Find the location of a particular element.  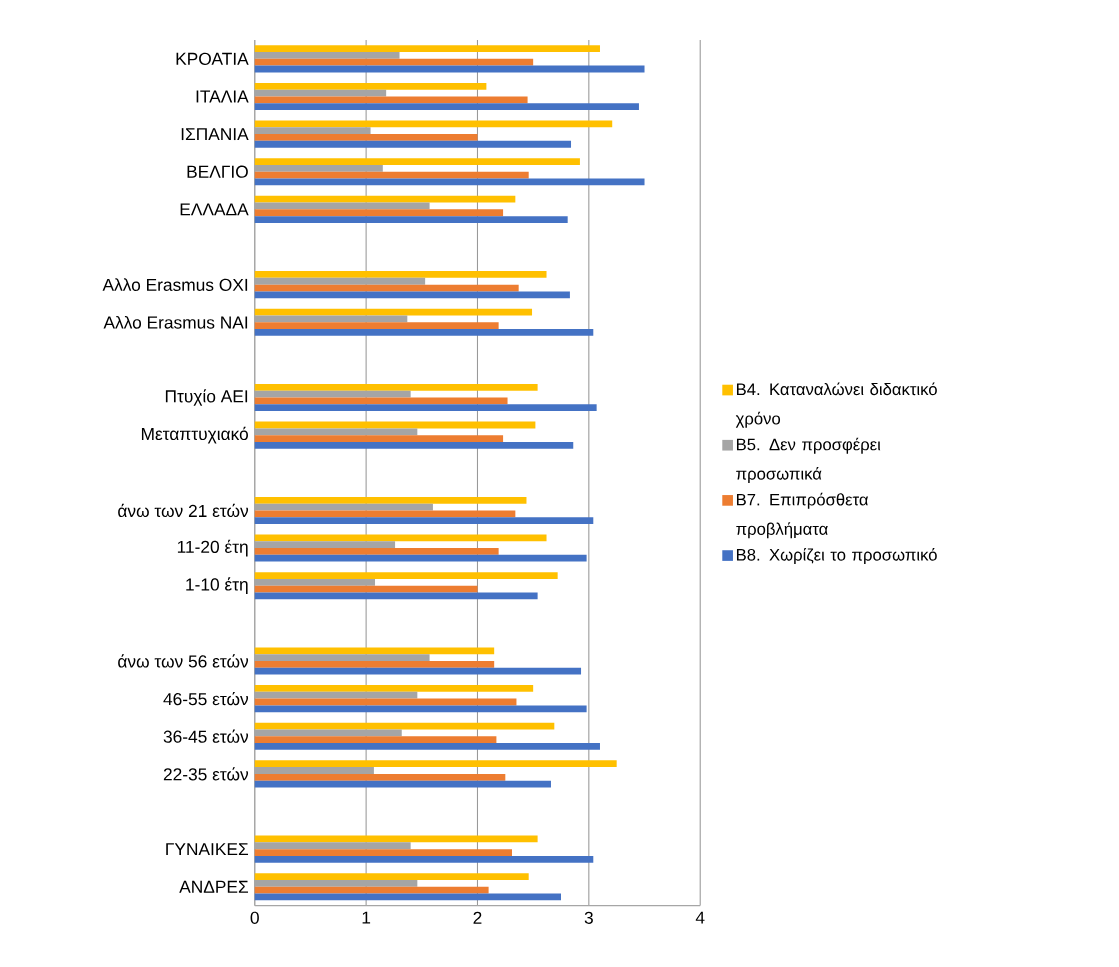

y-tick-label: Αλλο Erasmus ΝΑΙ is located at coordinates (175, 322).